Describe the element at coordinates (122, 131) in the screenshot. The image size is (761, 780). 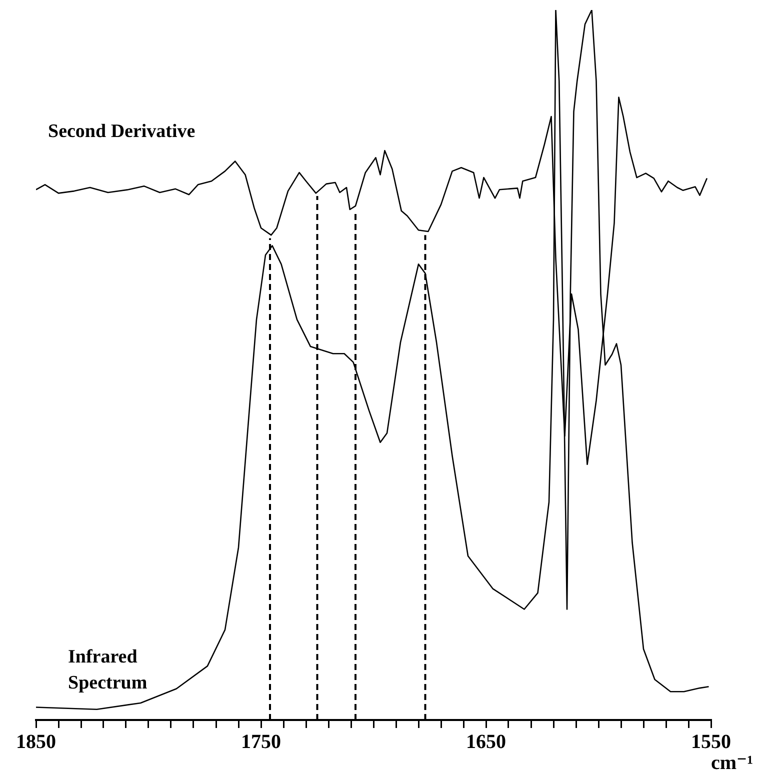
I see `text: Second Derivative` at that location.